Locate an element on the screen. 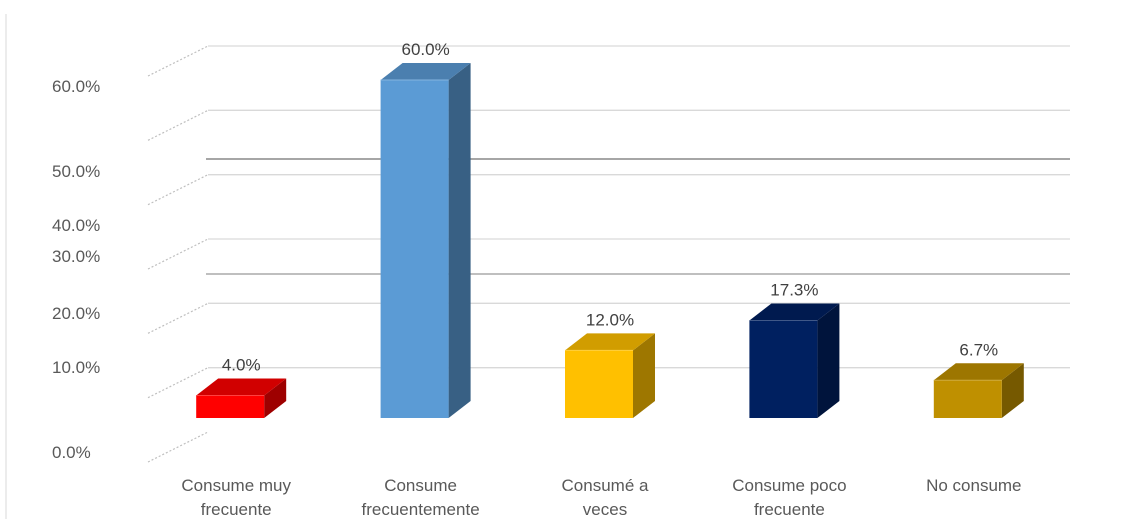 The image size is (1132, 519). y-tick-label: 60.0% is located at coordinates (76, 86).